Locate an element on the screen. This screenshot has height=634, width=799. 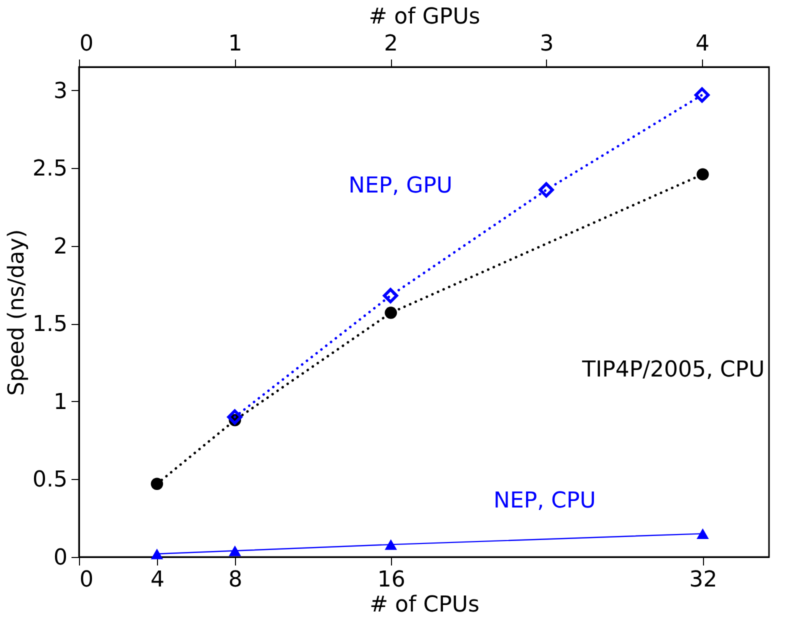
y-tick-label: 2 is located at coordinates (61, 247).